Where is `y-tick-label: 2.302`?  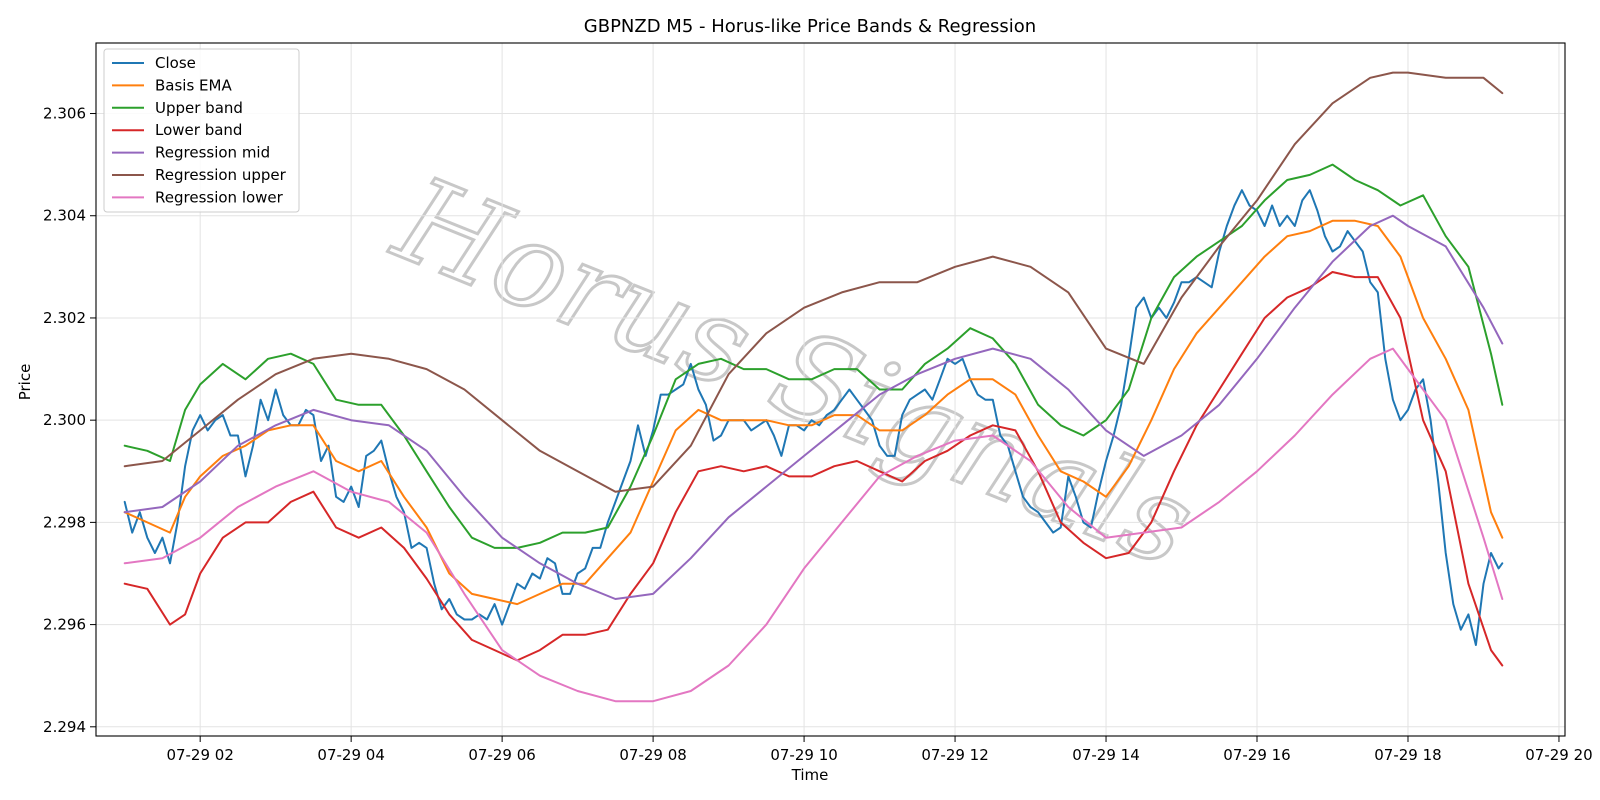
y-tick-label: 2.302 is located at coordinates (64, 318).